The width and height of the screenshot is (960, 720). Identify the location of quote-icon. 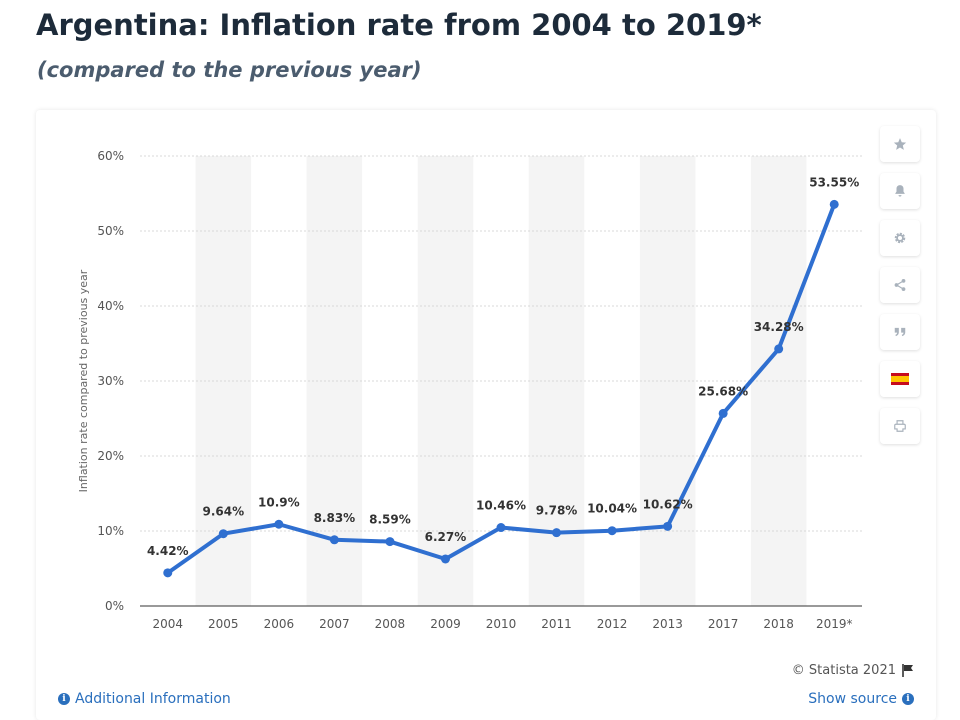
(900, 332).